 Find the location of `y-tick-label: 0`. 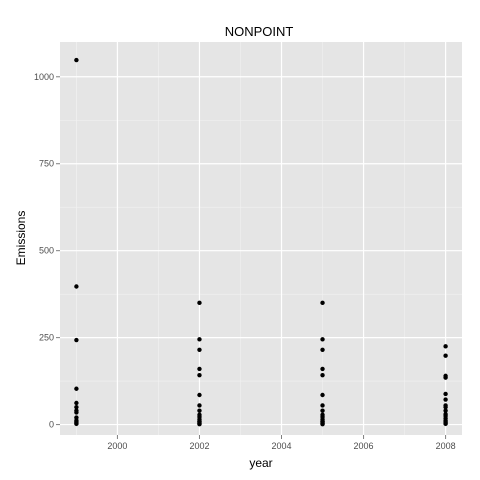

y-tick-label: 0 is located at coordinates (51, 425).